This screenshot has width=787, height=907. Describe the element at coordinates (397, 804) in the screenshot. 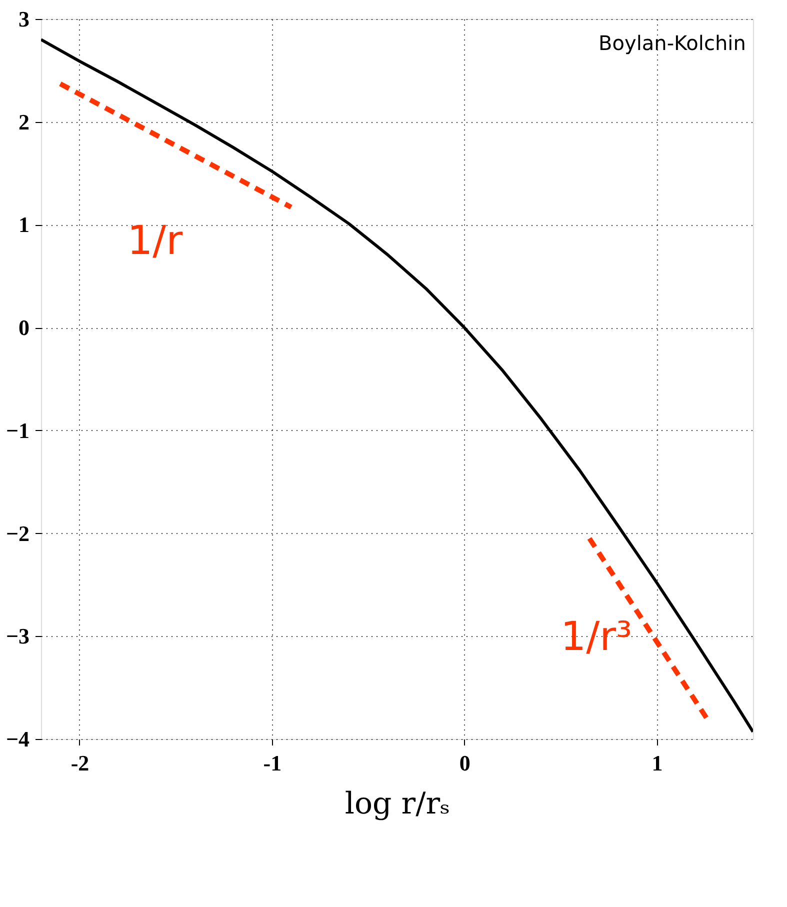

I see `x-axis-title: log r/rₛ` at that location.